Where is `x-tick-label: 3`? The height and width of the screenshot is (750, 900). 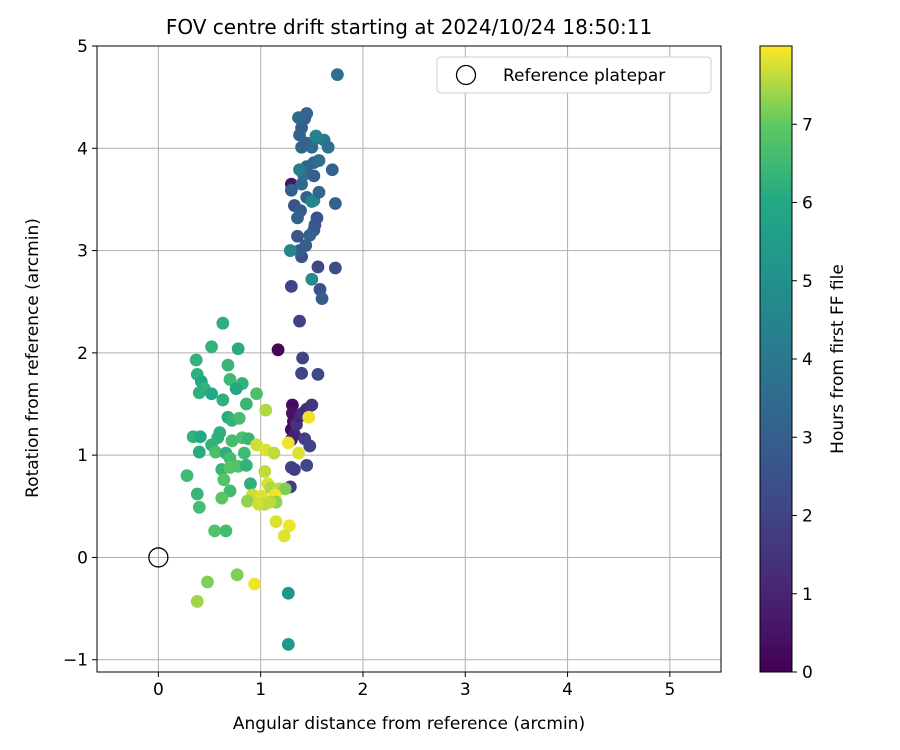 x-tick-label: 3 is located at coordinates (465, 690).